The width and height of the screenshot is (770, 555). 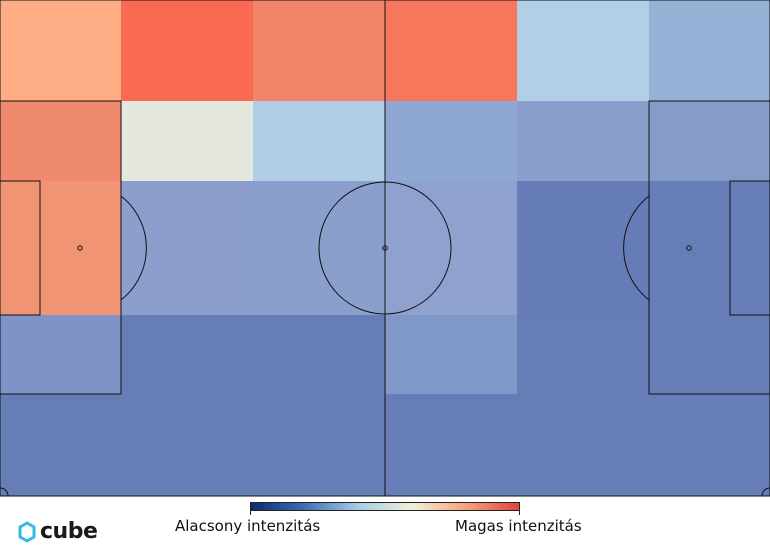 What do you see at coordinates (765, 492) in the screenshot?
I see `corner-arc-bottom-right` at bounding box center [765, 492].